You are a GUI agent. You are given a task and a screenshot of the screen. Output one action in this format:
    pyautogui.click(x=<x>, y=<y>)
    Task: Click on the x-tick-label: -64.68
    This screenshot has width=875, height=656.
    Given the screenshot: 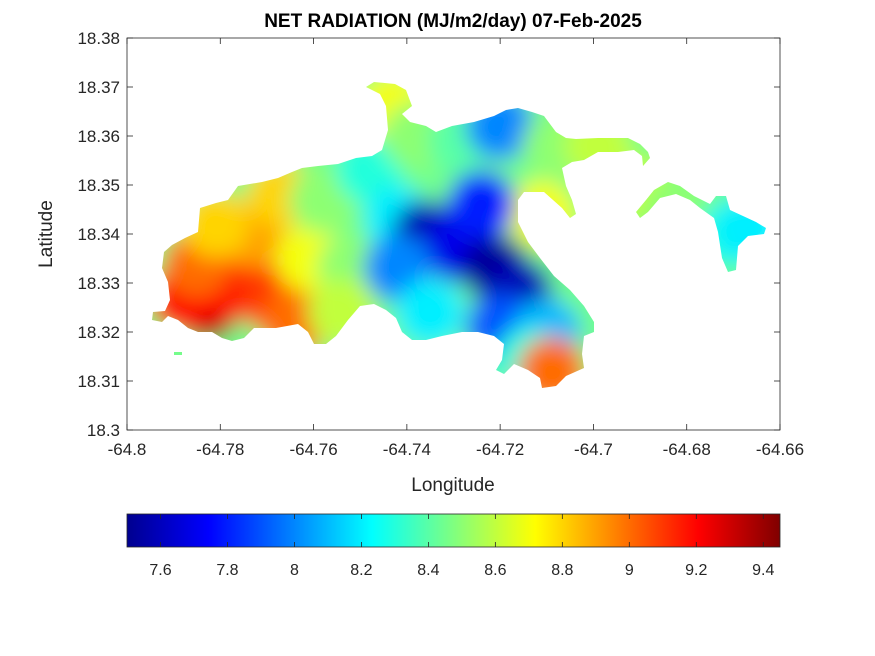 What is the action you would take?
    pyautogui.click(x=687, y=449)
    